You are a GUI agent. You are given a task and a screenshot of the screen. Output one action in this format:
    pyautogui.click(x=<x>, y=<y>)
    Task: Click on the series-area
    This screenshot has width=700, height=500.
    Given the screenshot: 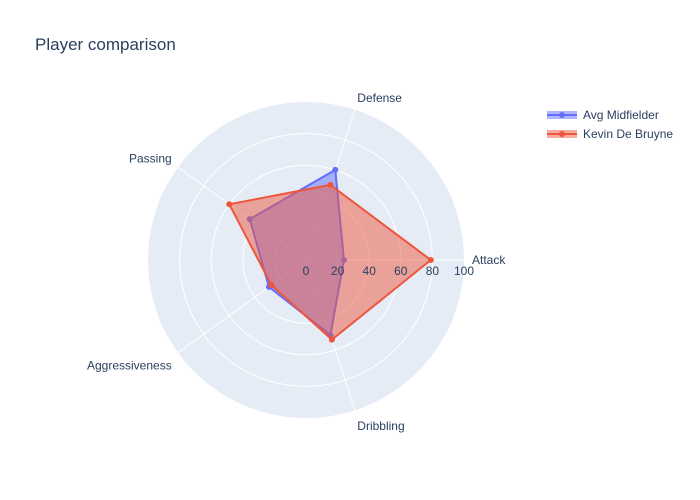 What is the action you would take?
    pyautogui.click(x=330, y=262)
    